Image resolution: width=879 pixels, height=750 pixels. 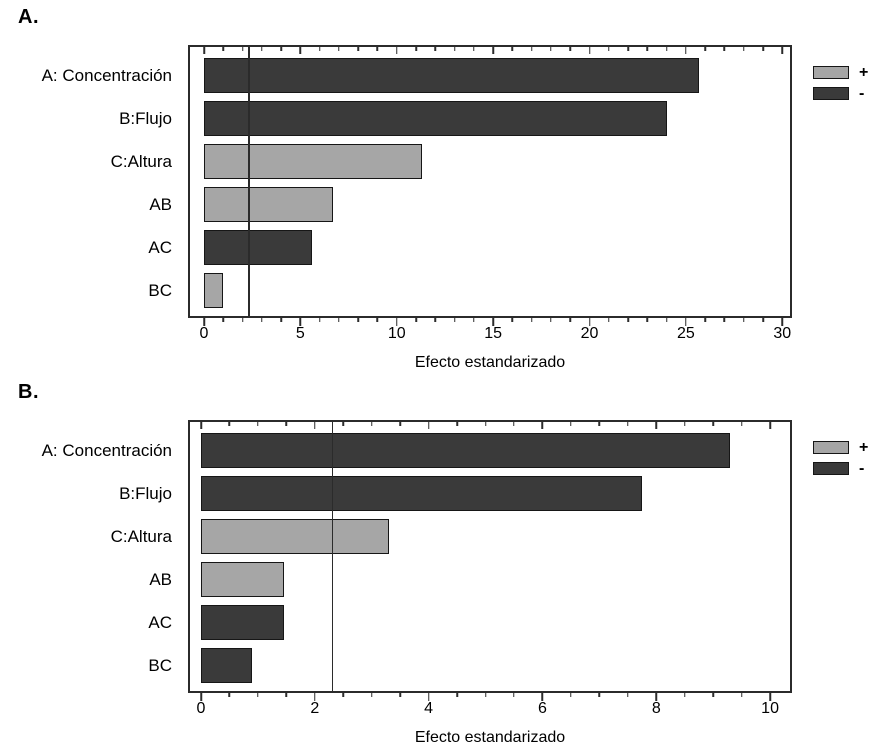 I want to click on x-tick-label: 20, so click(x=589, y=333).